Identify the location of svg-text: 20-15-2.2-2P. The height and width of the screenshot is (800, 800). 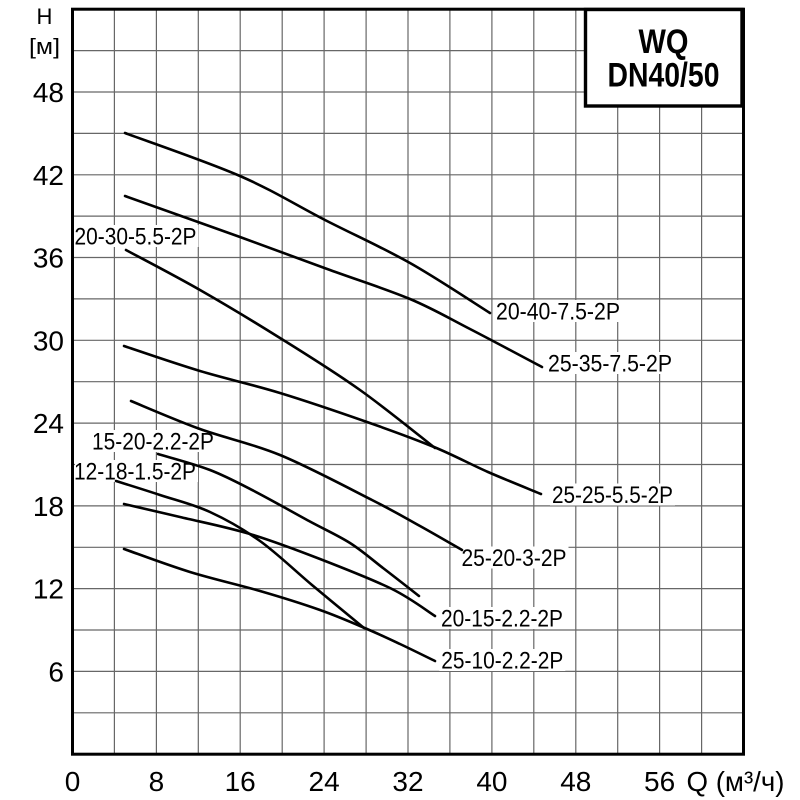
(502, 619).